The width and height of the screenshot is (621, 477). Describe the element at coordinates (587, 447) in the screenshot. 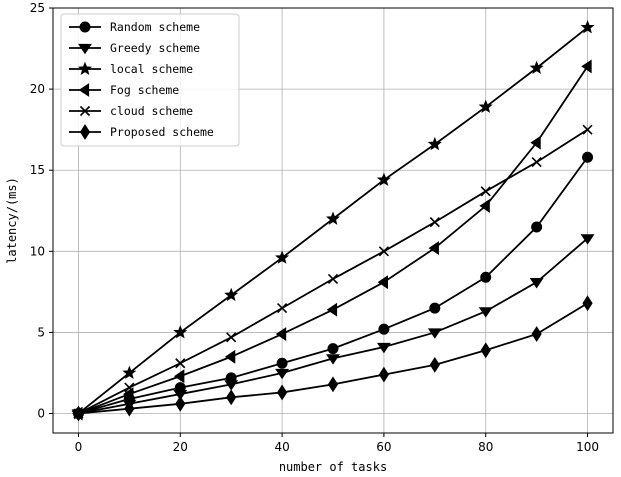

I see `x-tick-label: 100` at that location.